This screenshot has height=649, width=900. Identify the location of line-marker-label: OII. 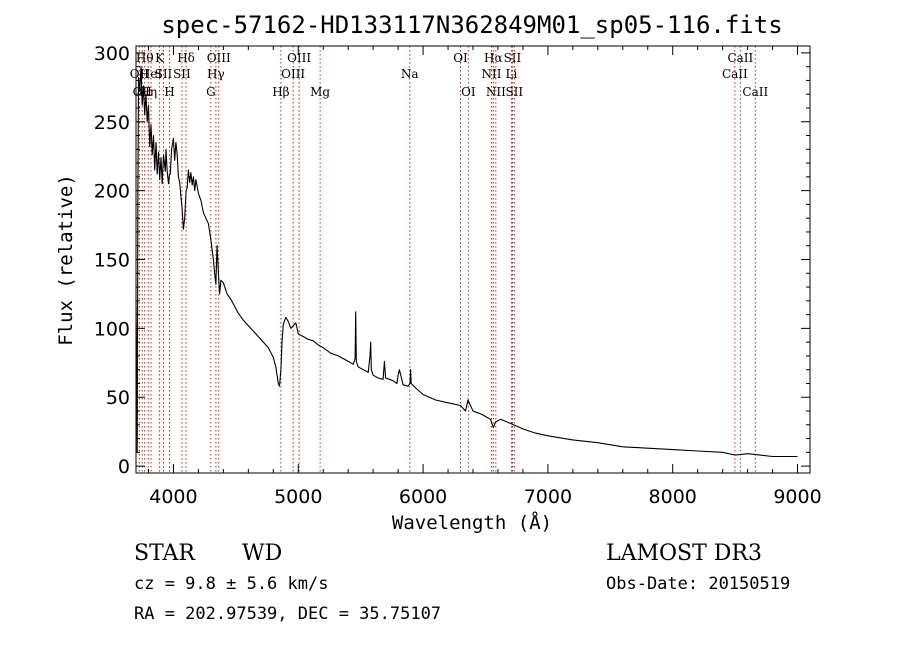
(143, 92).